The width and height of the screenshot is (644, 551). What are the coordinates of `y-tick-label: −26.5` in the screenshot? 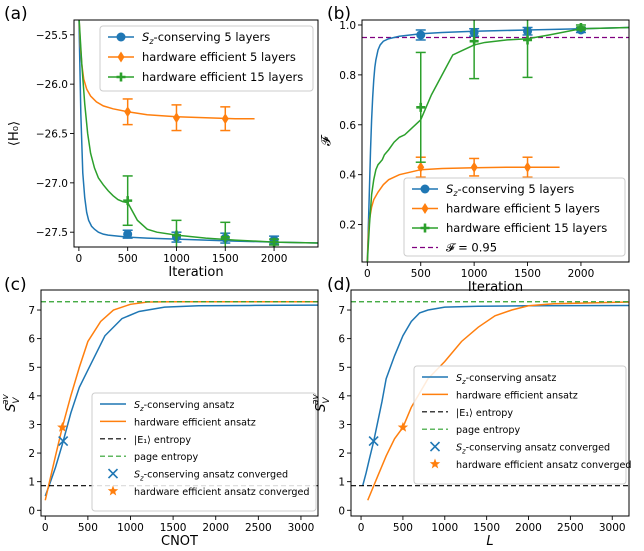 It's located at (52, 135).